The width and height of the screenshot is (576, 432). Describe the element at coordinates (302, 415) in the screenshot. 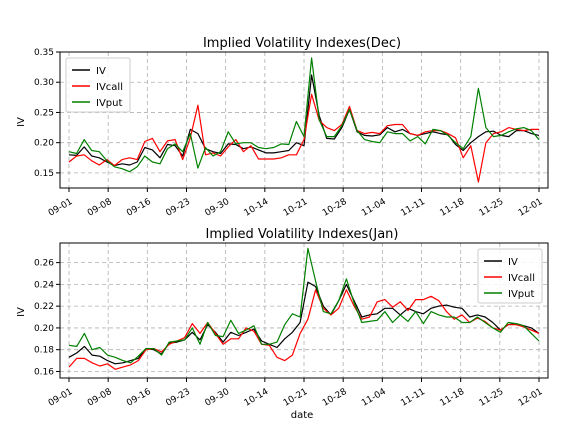

I see `x-axis-label: date` at that location.